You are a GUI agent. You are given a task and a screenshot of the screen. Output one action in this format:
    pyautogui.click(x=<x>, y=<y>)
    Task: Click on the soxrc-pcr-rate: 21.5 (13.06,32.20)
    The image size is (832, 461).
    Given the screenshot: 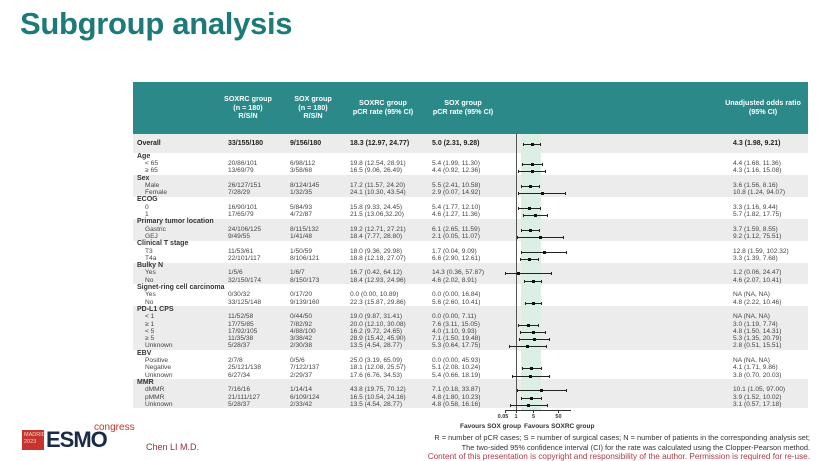 What is the action you would take?
    pyautogui.click(x=377, y=215)
    